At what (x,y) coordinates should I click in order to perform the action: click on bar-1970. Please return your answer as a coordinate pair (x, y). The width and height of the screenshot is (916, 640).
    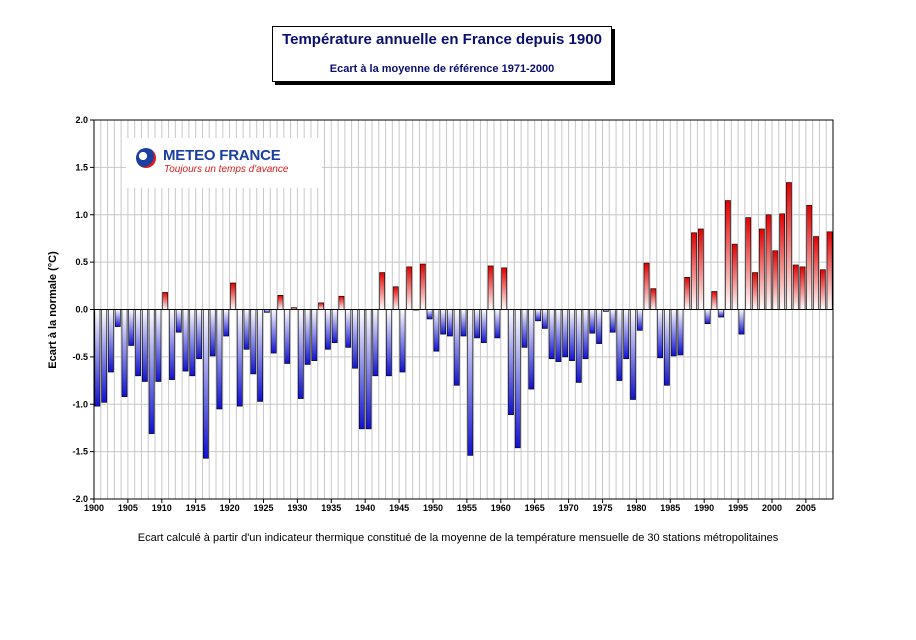
    Looking at the image, I should click on (572, 335).